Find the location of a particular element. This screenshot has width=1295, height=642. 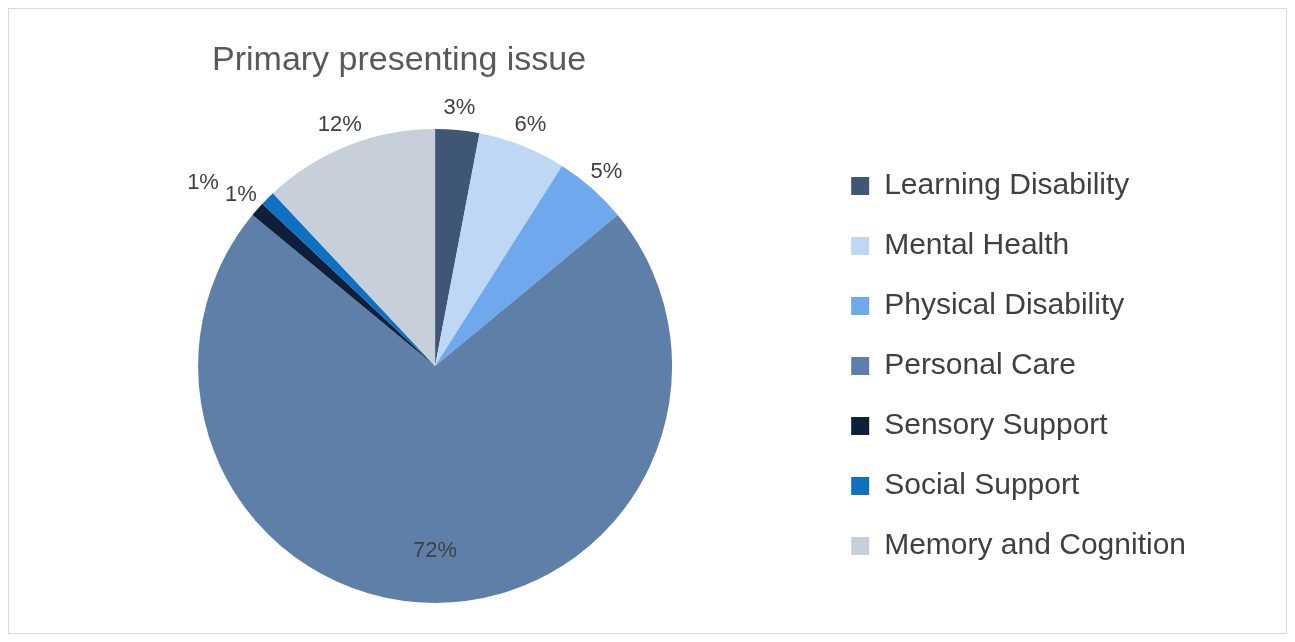

data-label: 12% is located at coordinates (339, 124).